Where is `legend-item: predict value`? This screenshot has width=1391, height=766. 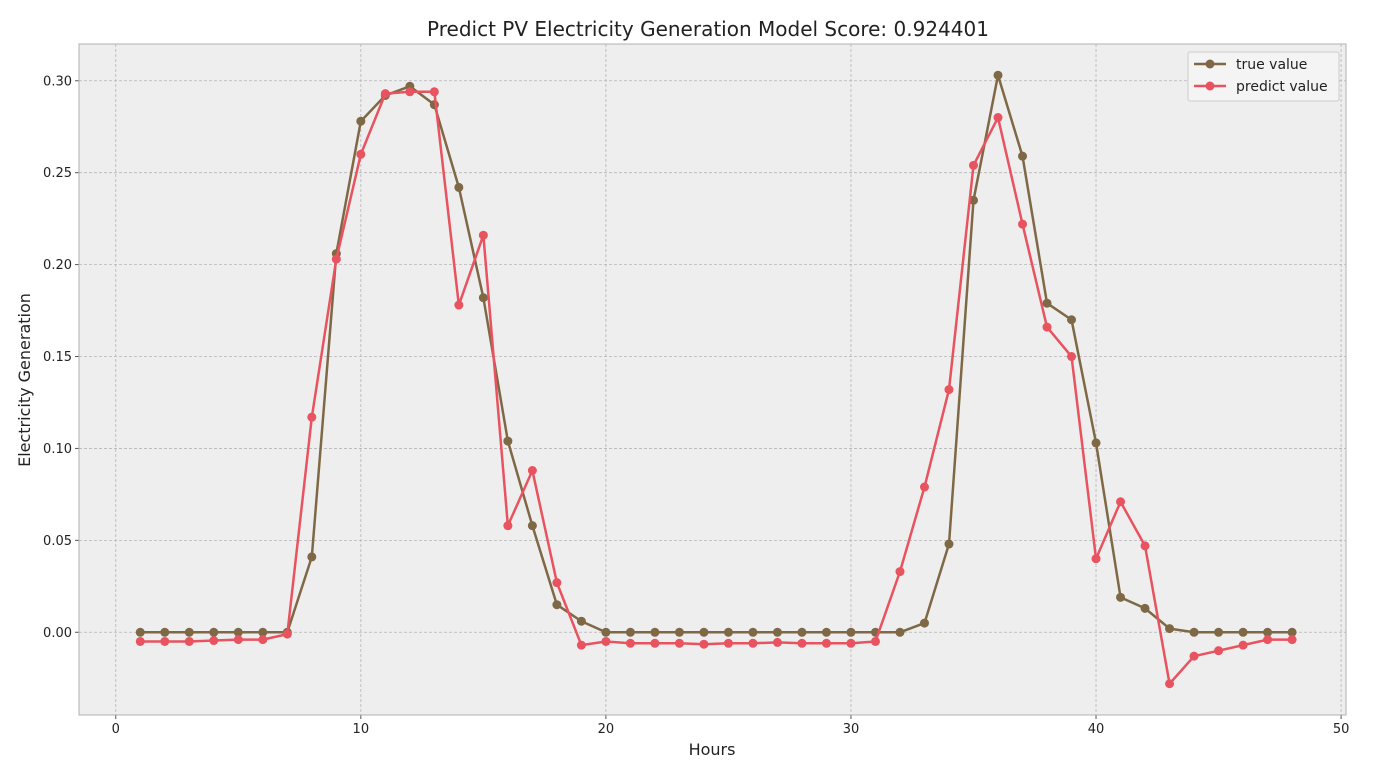 legend-item: predict value is located at coordinates (1261, 87).